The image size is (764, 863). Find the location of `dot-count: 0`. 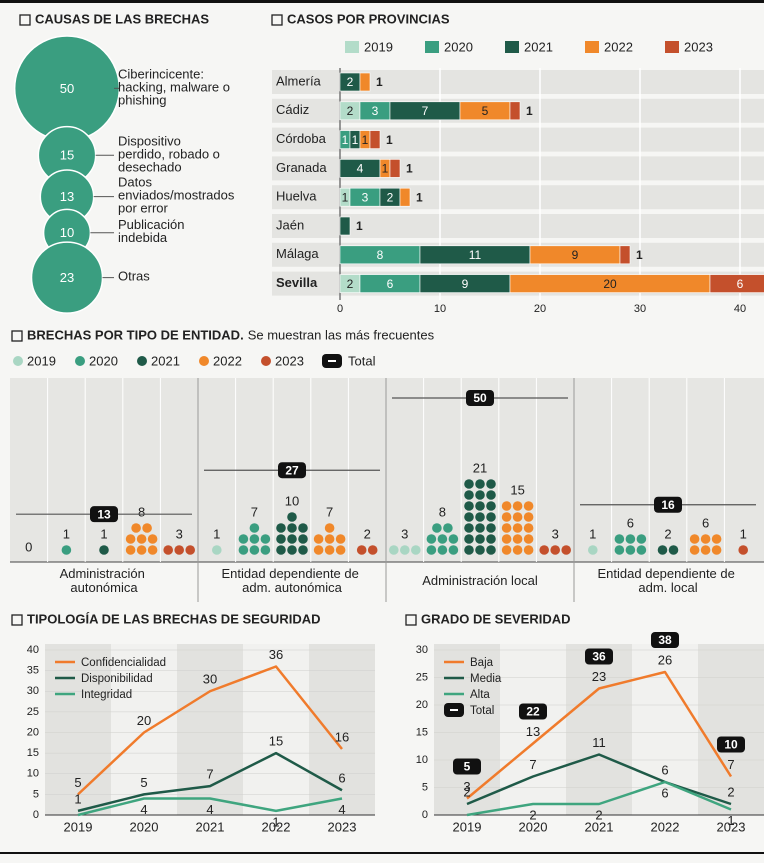

dot-count: 0 is located at coordinates (28, 546).